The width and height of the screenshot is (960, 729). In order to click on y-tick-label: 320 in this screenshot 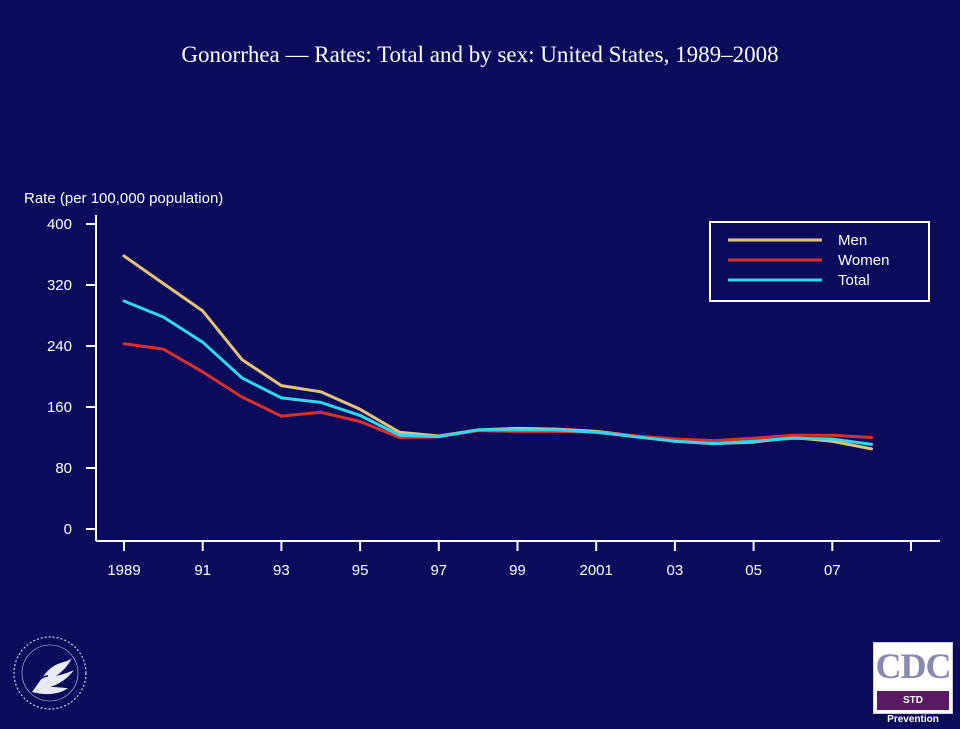, I will do `click(59, 285)`.